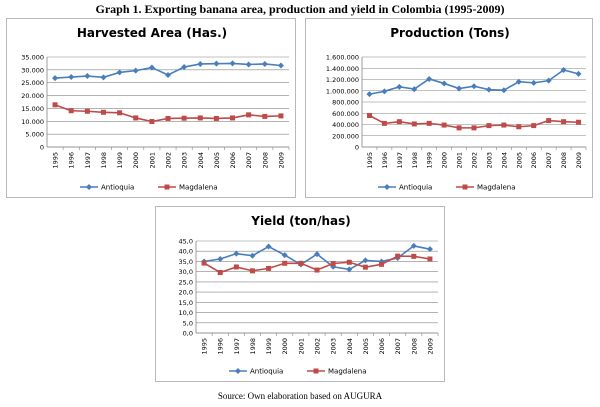  What do you see at coordinates (186, 303) in the screenshot?
I see `y-tick-label: 15,0` at bounding box center [186, 303].